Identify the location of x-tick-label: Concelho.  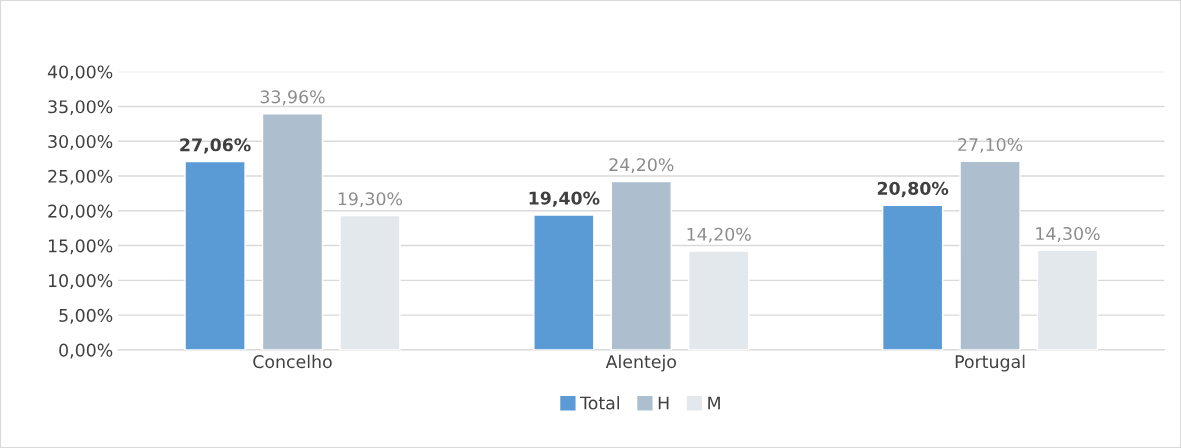
(292, 361).